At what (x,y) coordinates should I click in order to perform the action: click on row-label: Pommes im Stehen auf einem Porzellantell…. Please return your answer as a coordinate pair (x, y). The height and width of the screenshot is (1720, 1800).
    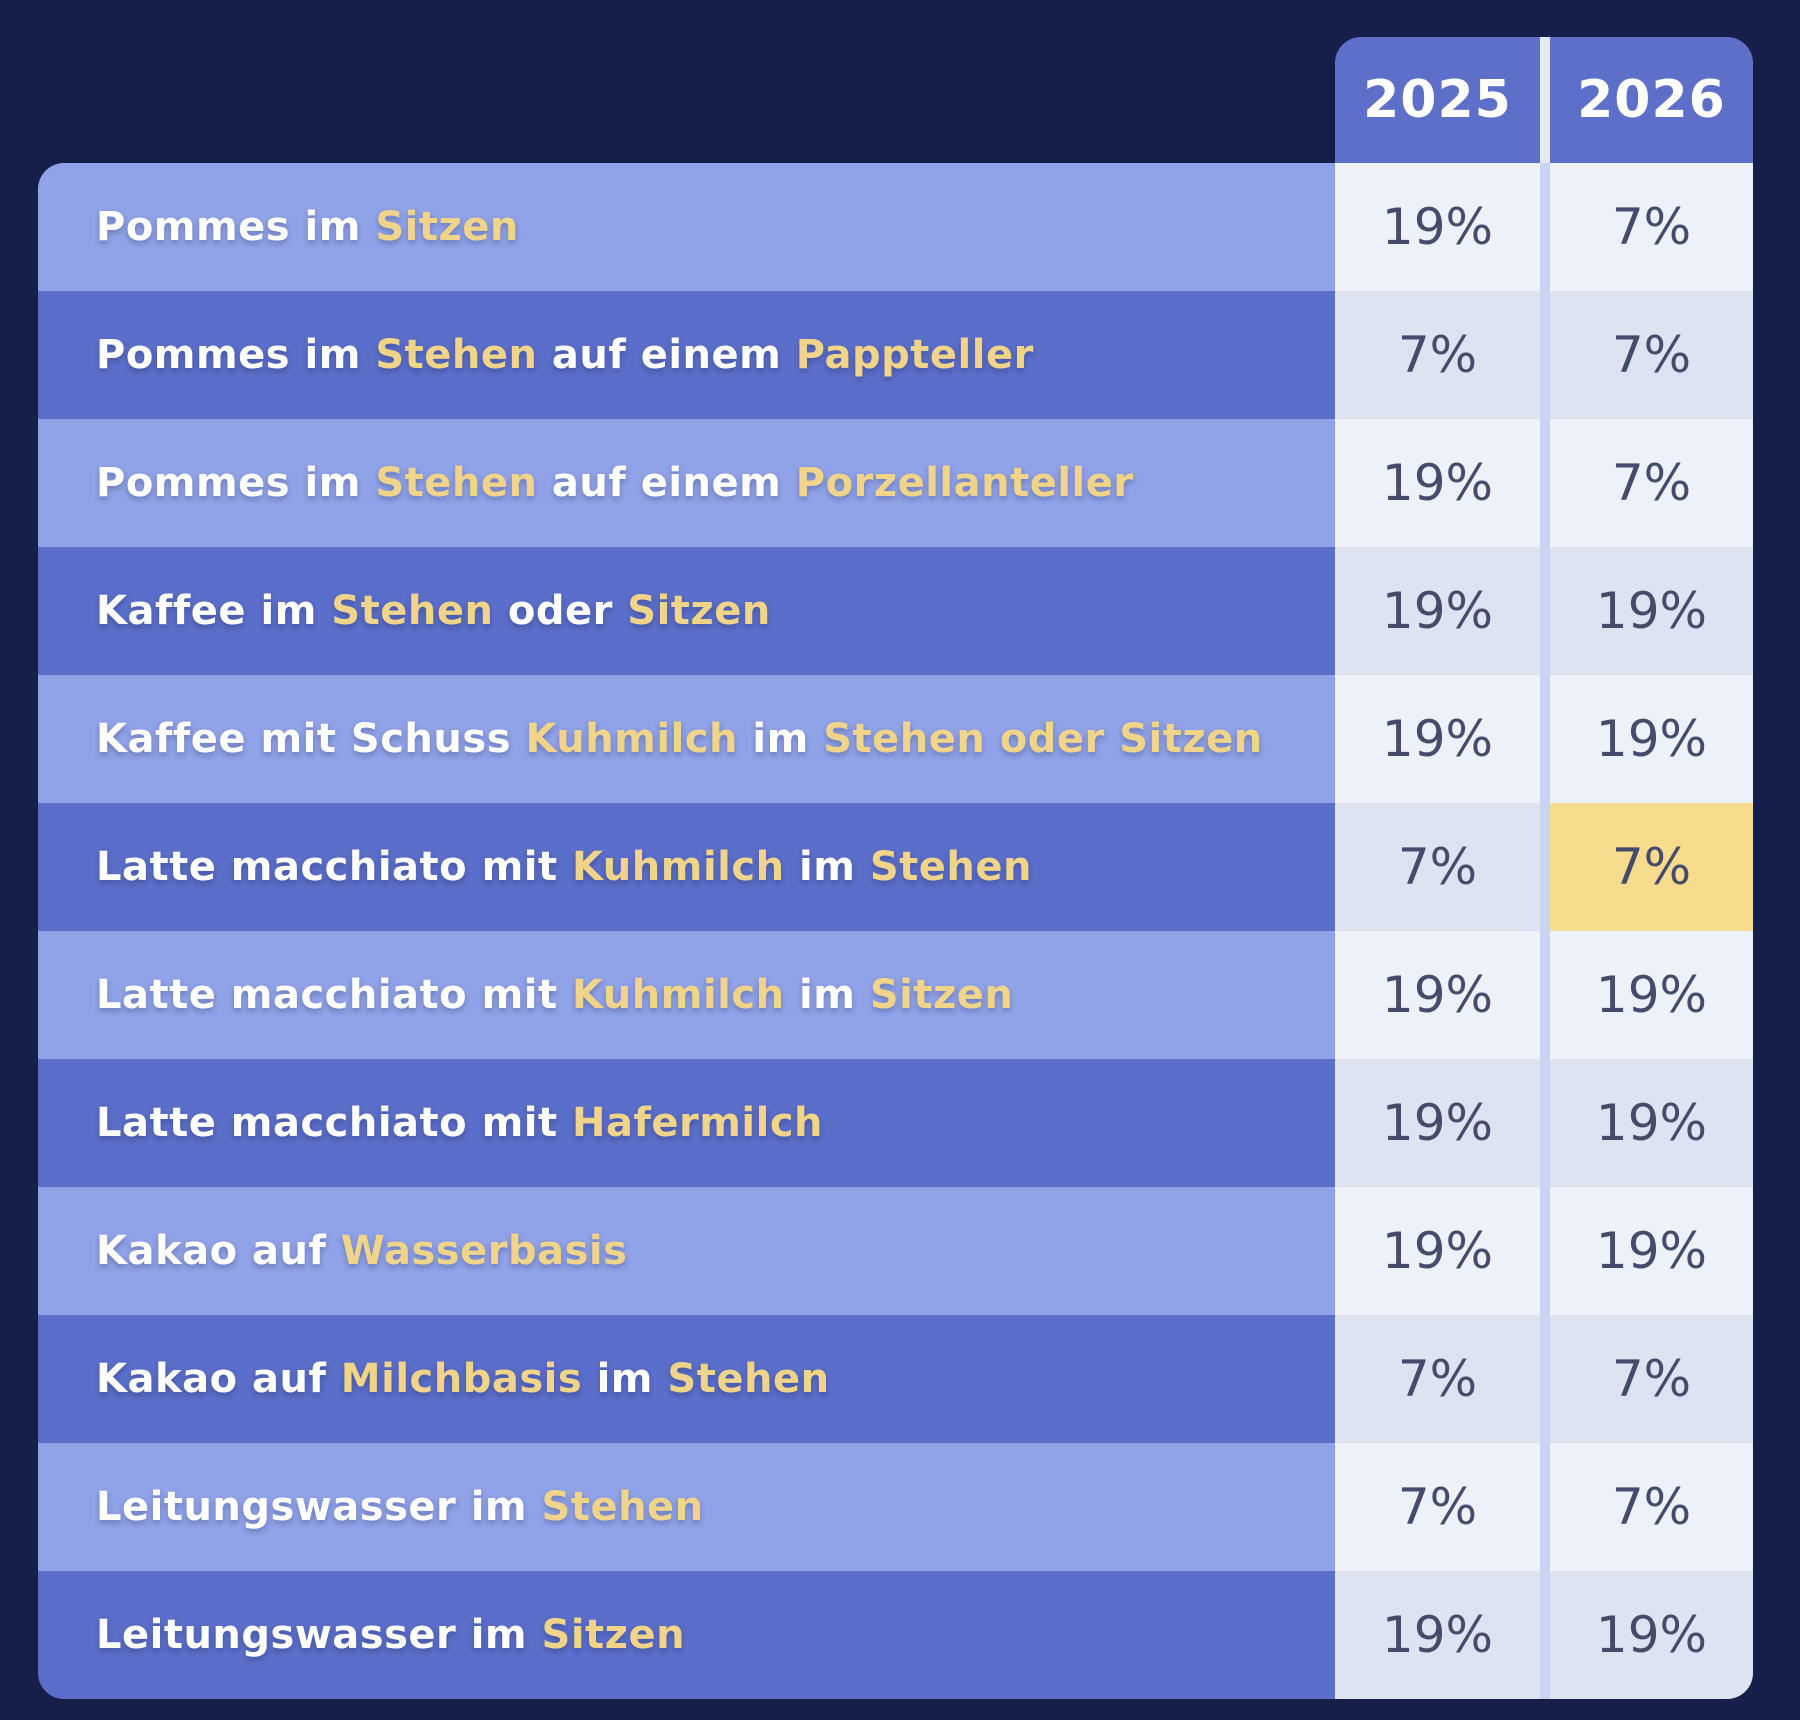
    Looking at the image, I should click on (686, 483).